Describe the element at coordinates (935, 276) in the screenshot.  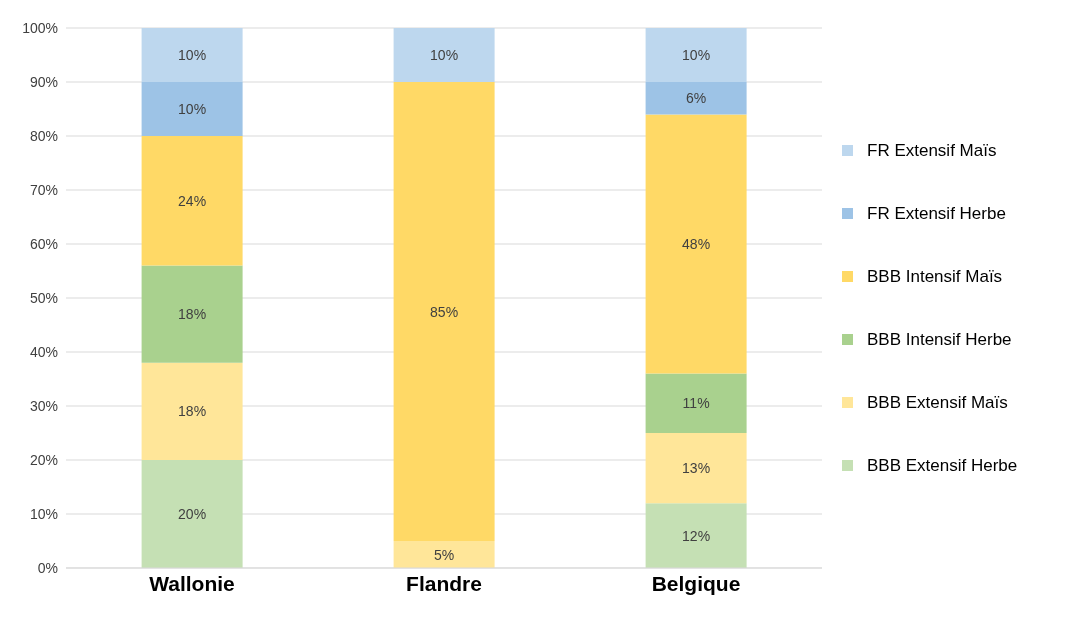
I see `legend-label: BBB Intensif Maïs` at that location.